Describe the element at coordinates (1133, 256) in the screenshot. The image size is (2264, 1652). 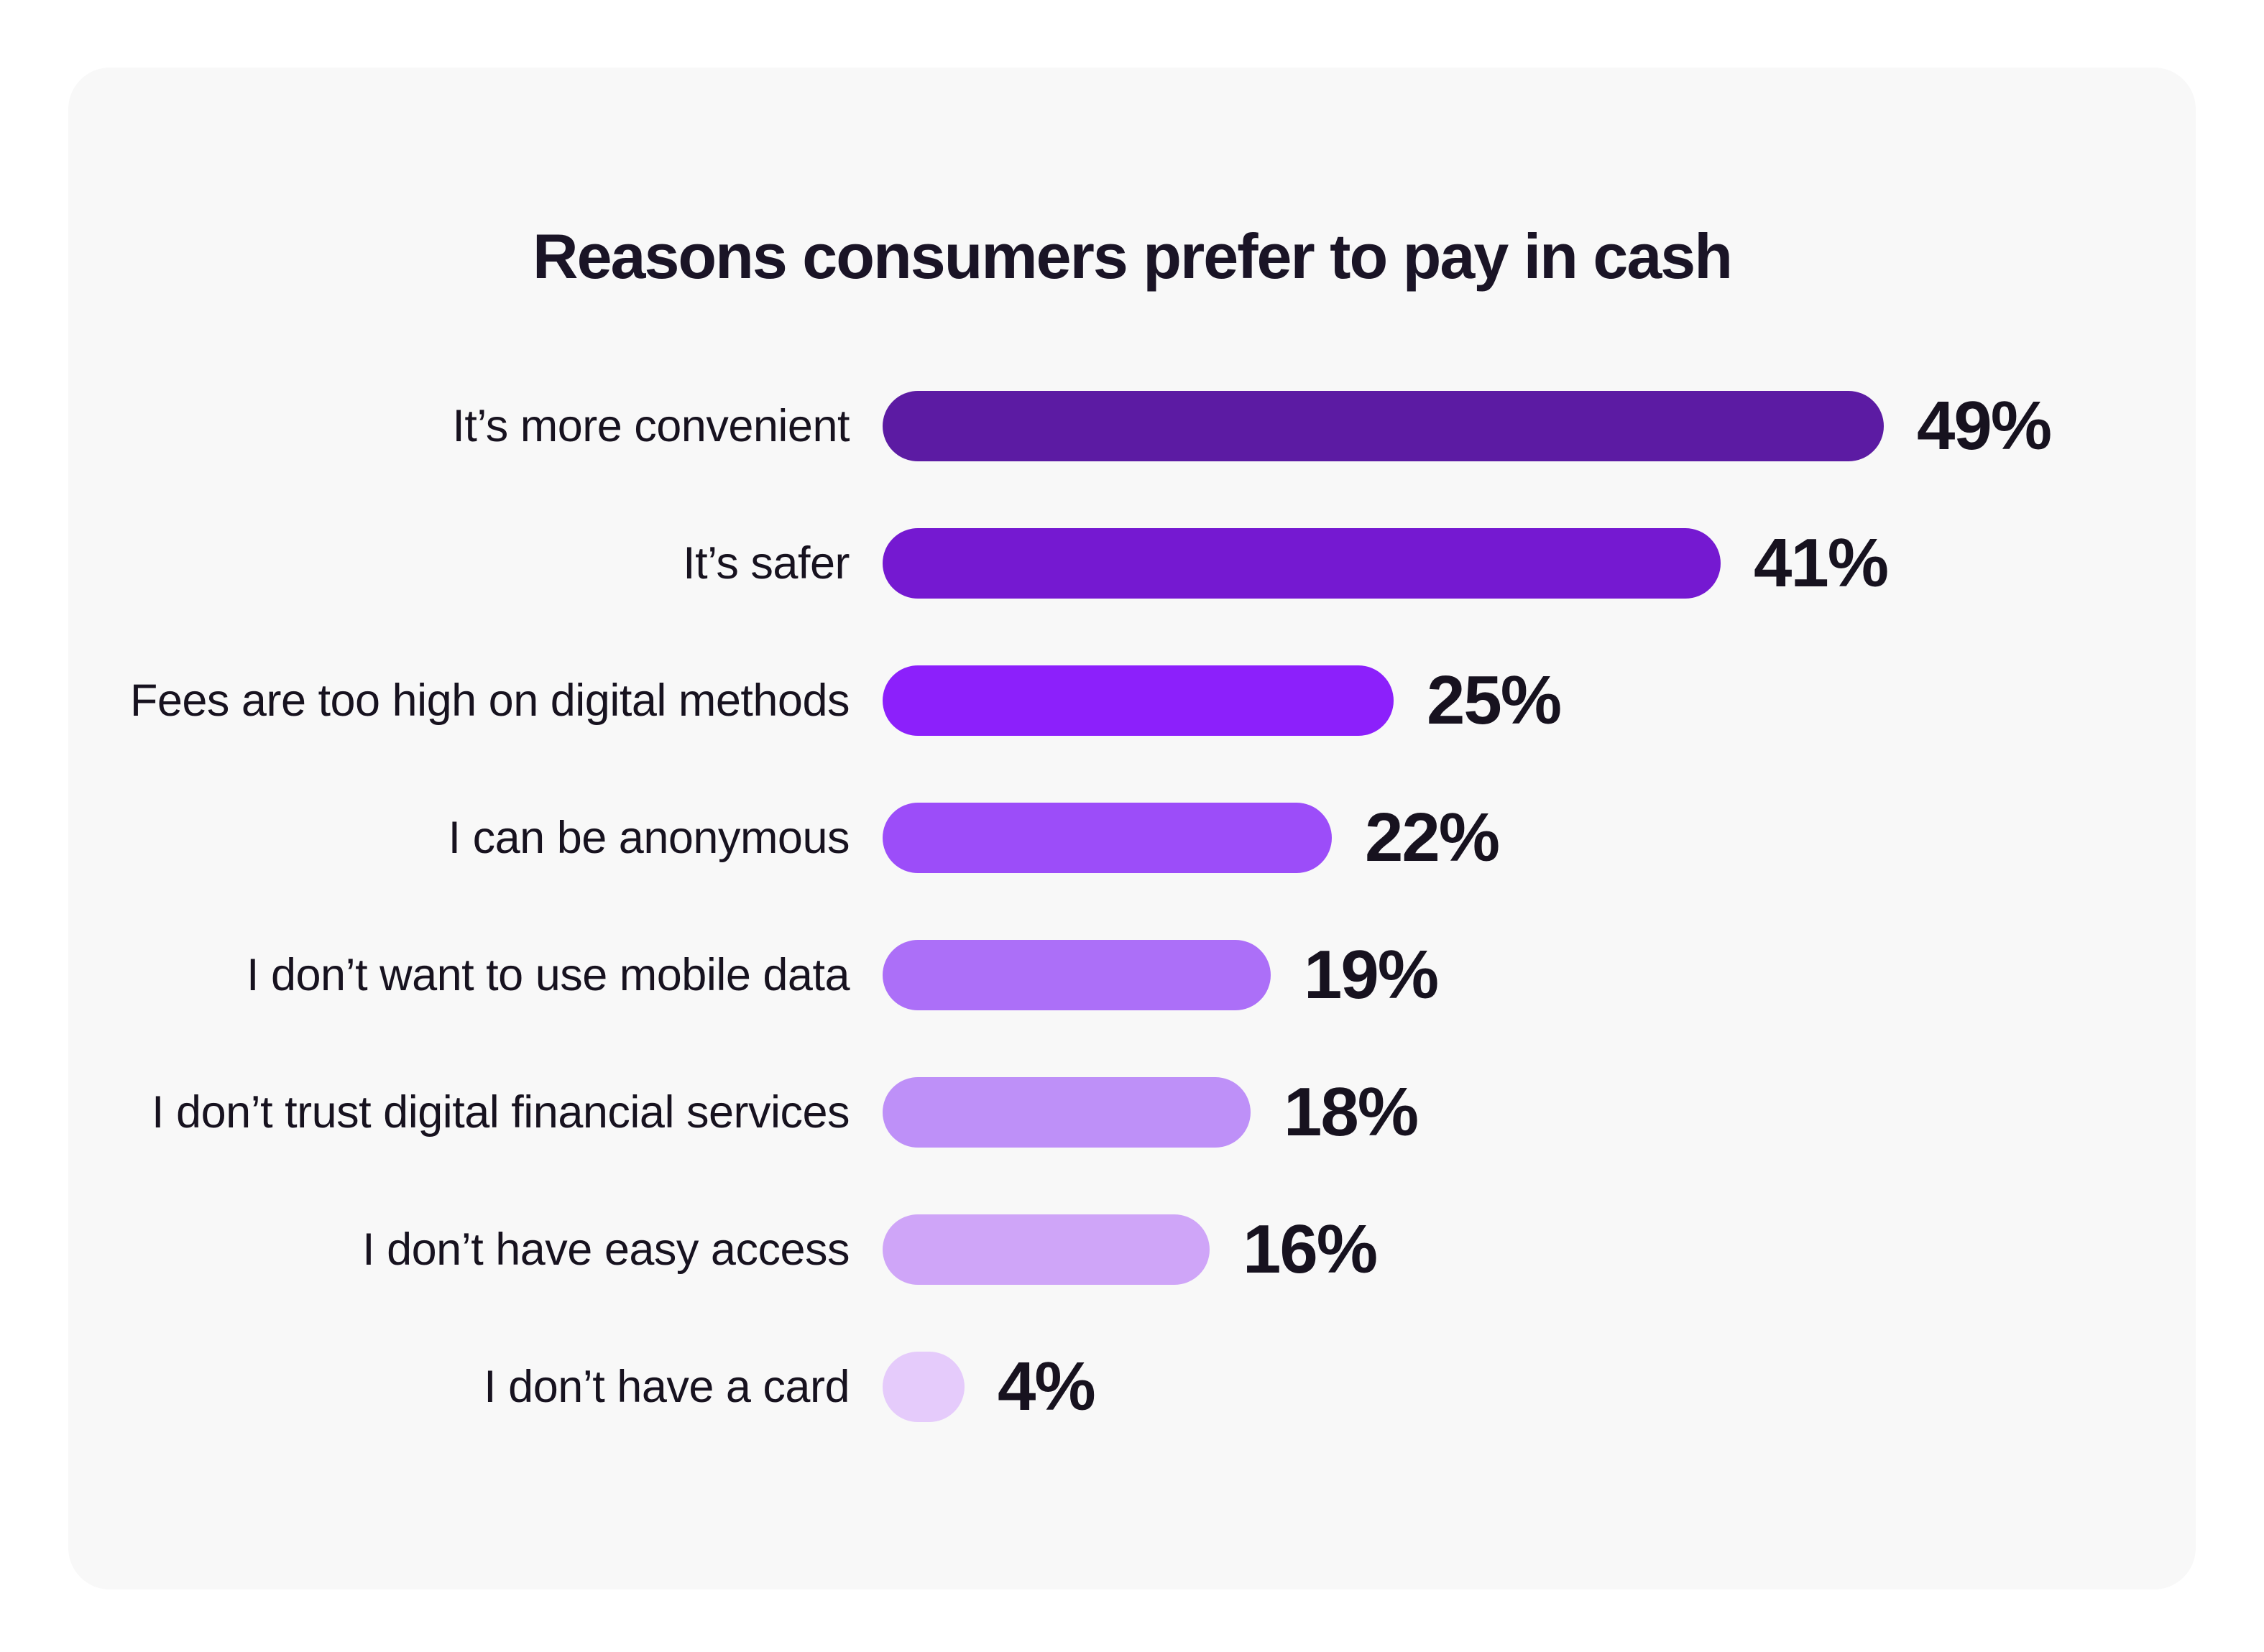
I see `chart-title: Reasons consumers prefer to pay in cash` at that location.